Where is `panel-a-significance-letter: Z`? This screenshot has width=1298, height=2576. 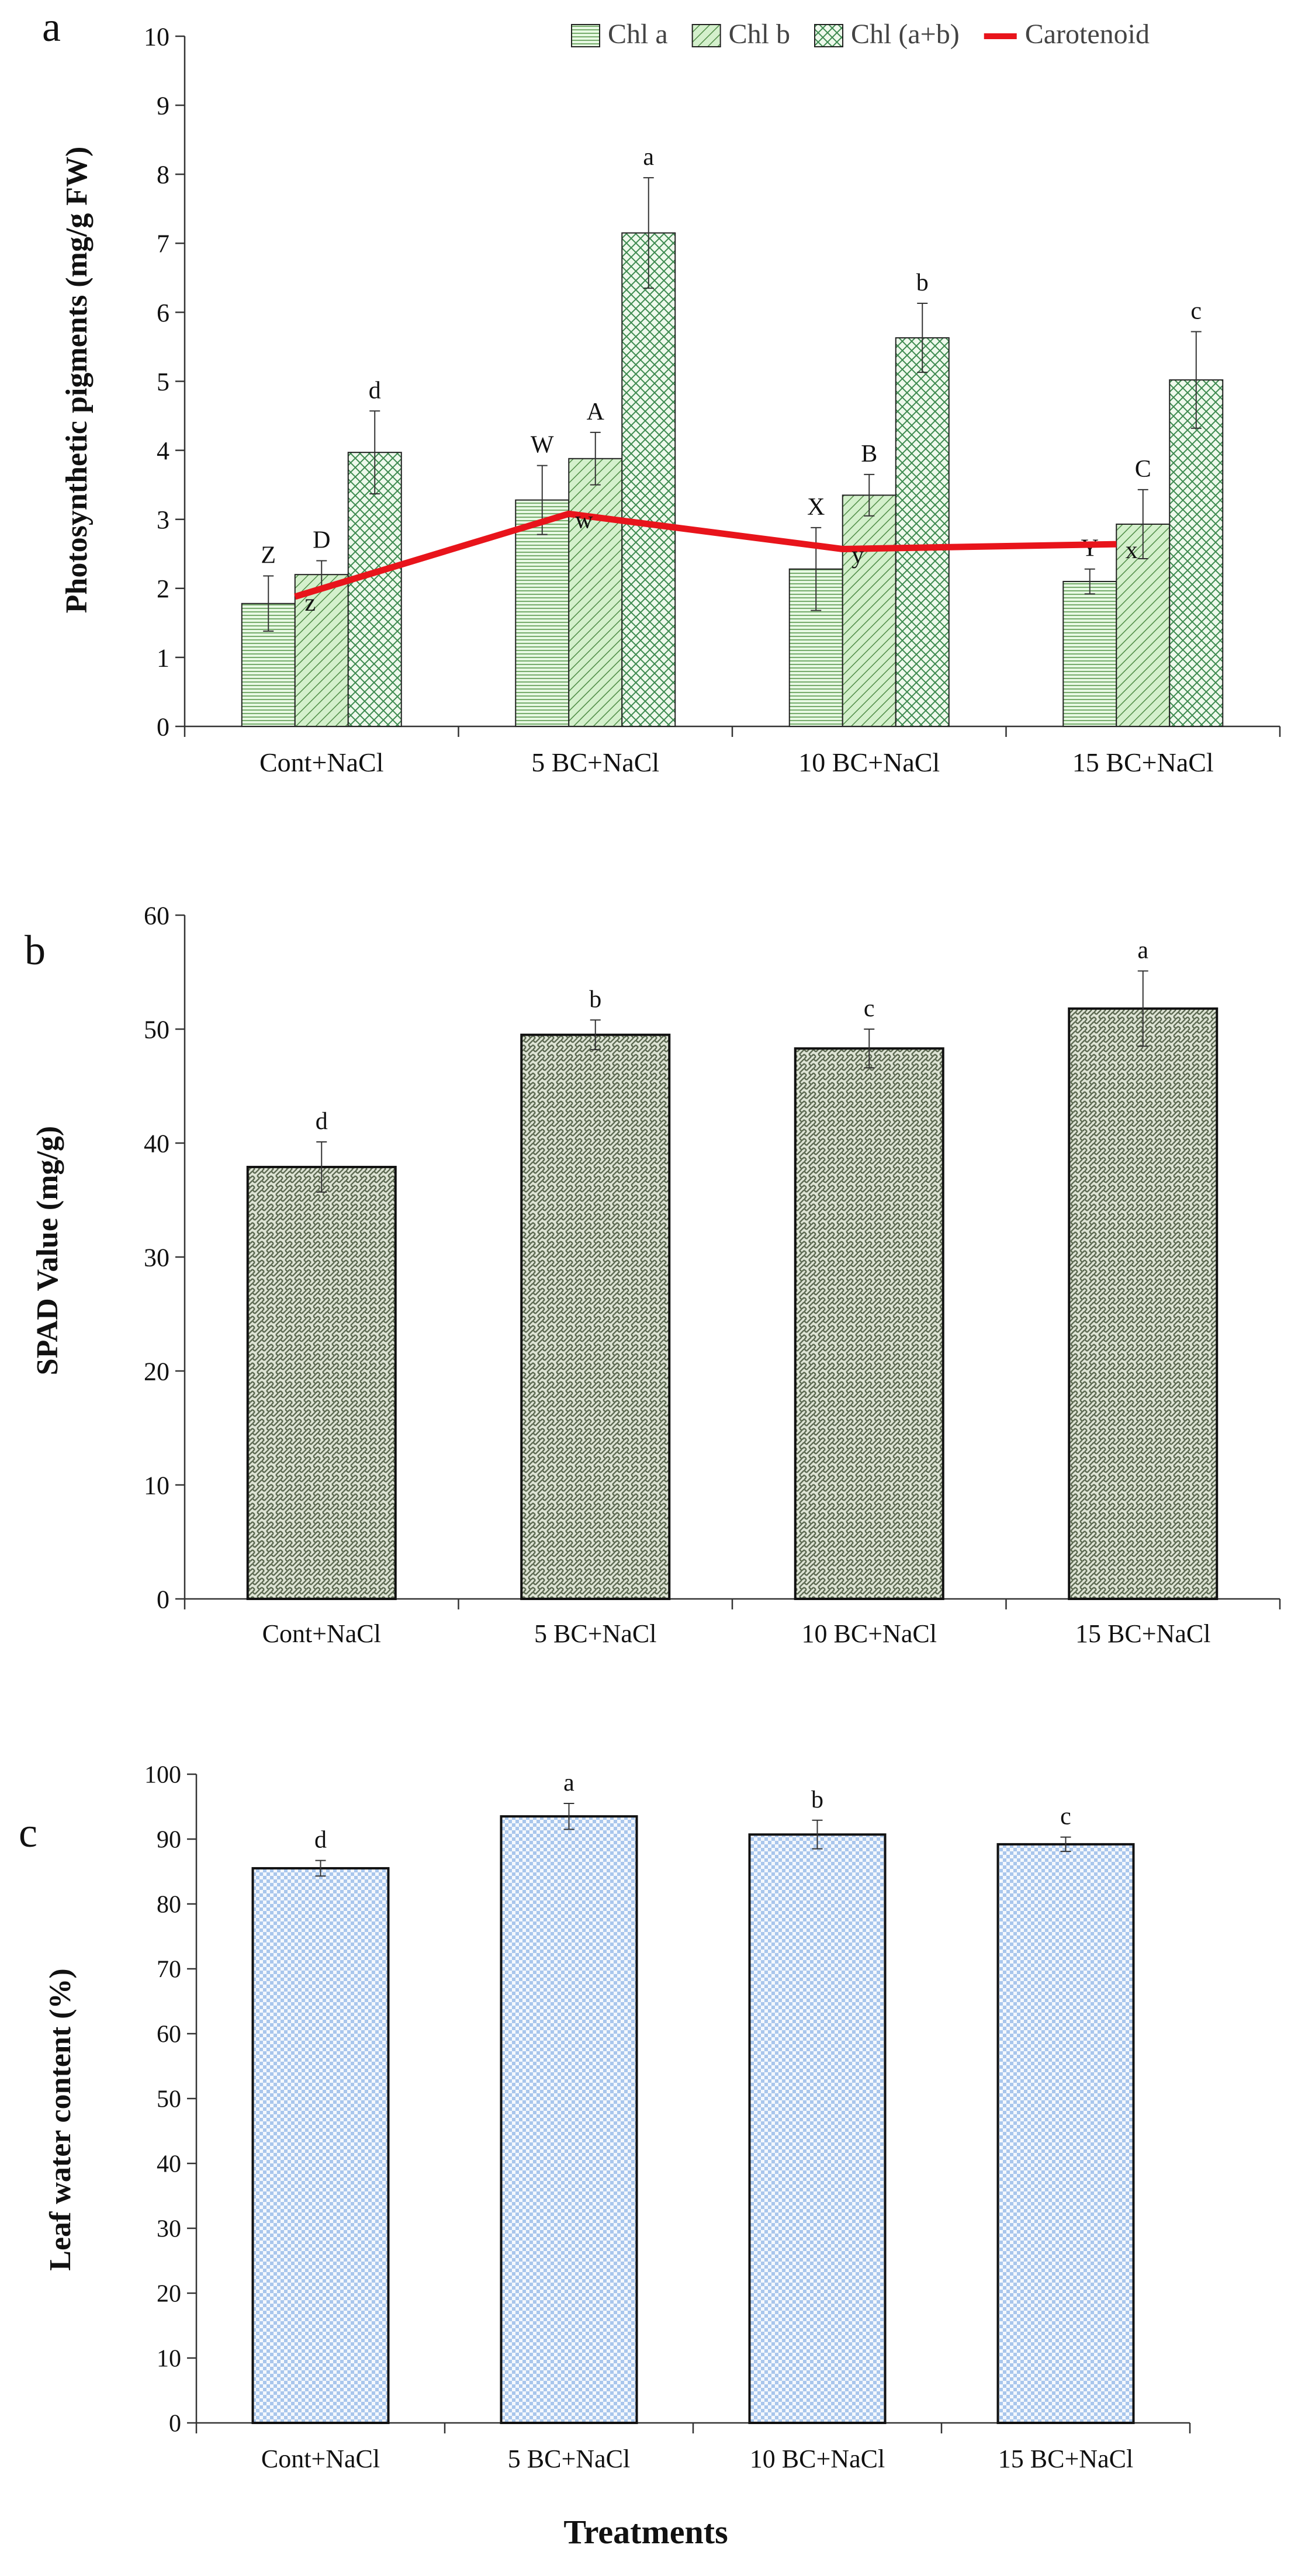 panel-a-significance-letter: Z is located at coordinates (268, 555).